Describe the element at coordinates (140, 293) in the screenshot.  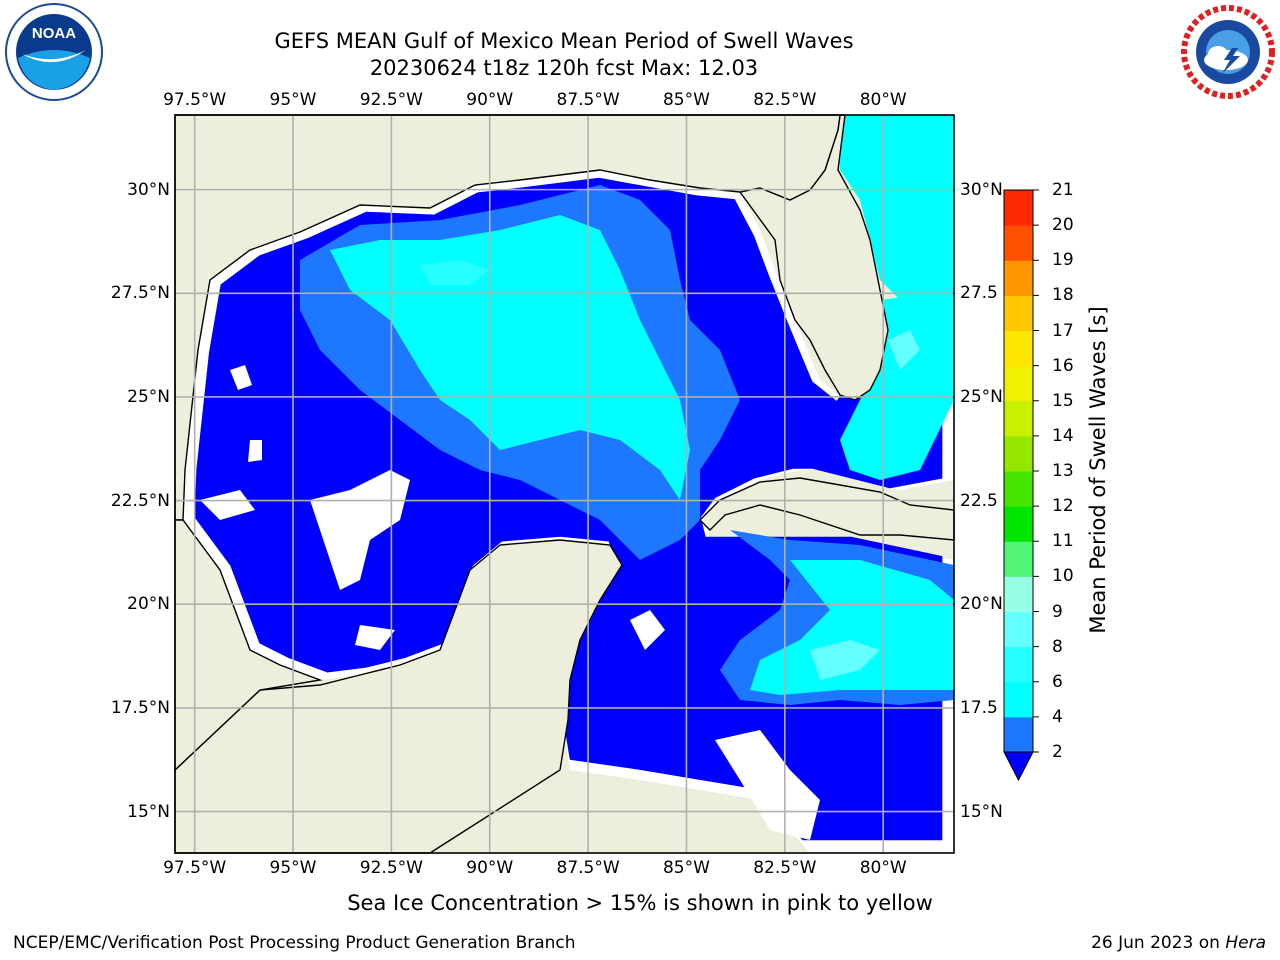
I see `lat-tick-label-left: 27.5°N` at that location.